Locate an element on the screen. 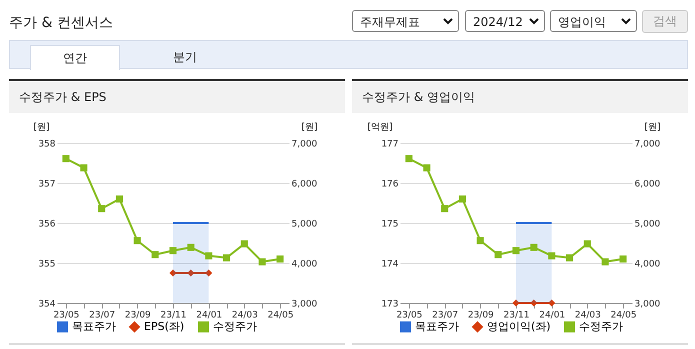 The height and width of the screenshot is (349, 695). y-axis-title: [억원] is located at coordinates (379, 127).